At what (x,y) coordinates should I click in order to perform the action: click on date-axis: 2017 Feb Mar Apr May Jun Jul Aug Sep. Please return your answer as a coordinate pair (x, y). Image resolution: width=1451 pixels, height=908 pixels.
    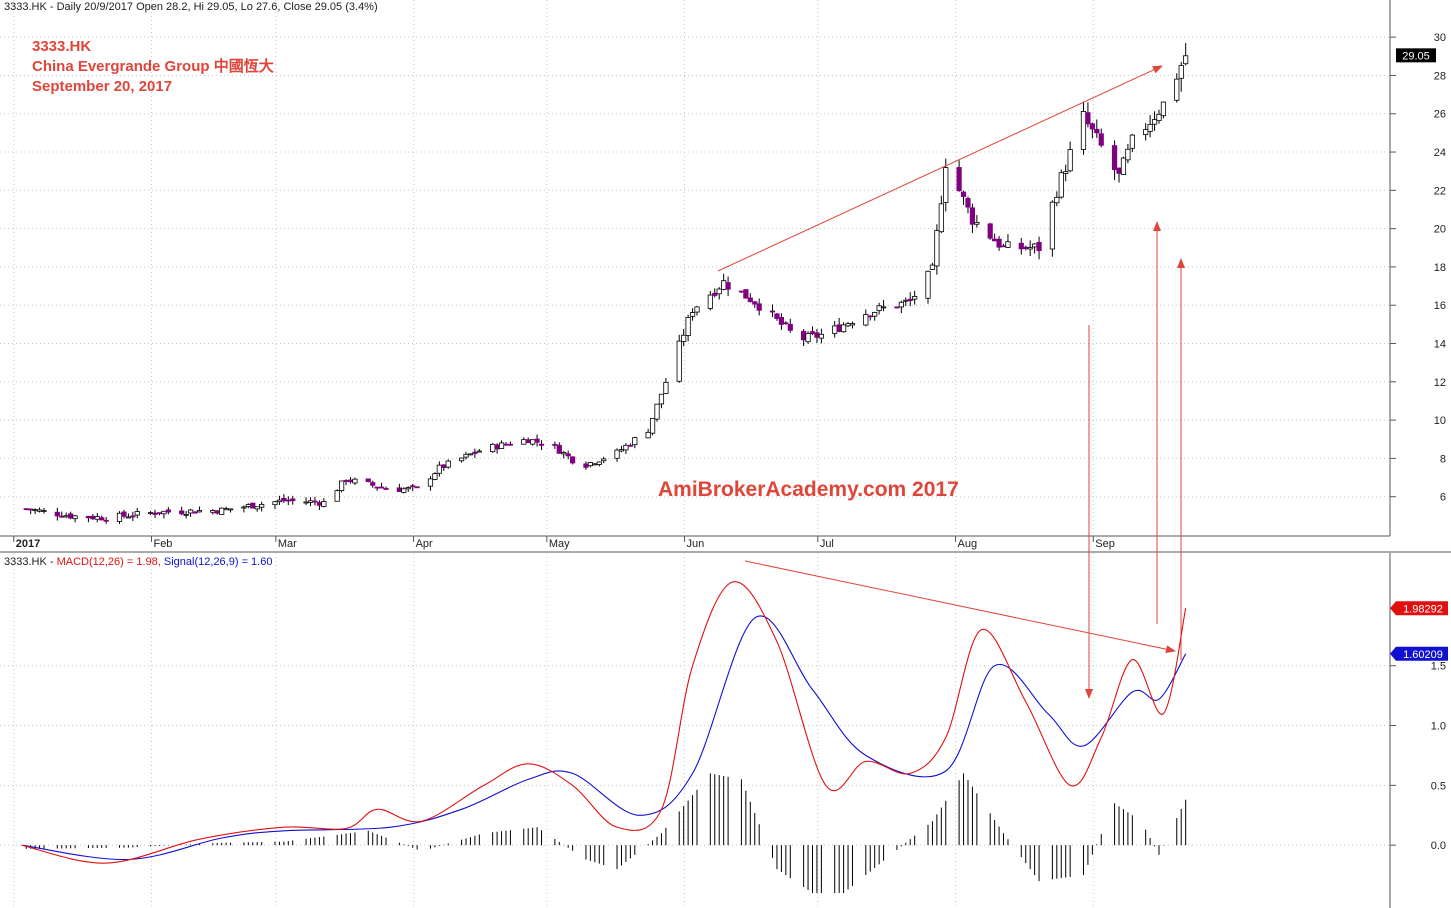
    Looking at the image, I should click on (564, 543).